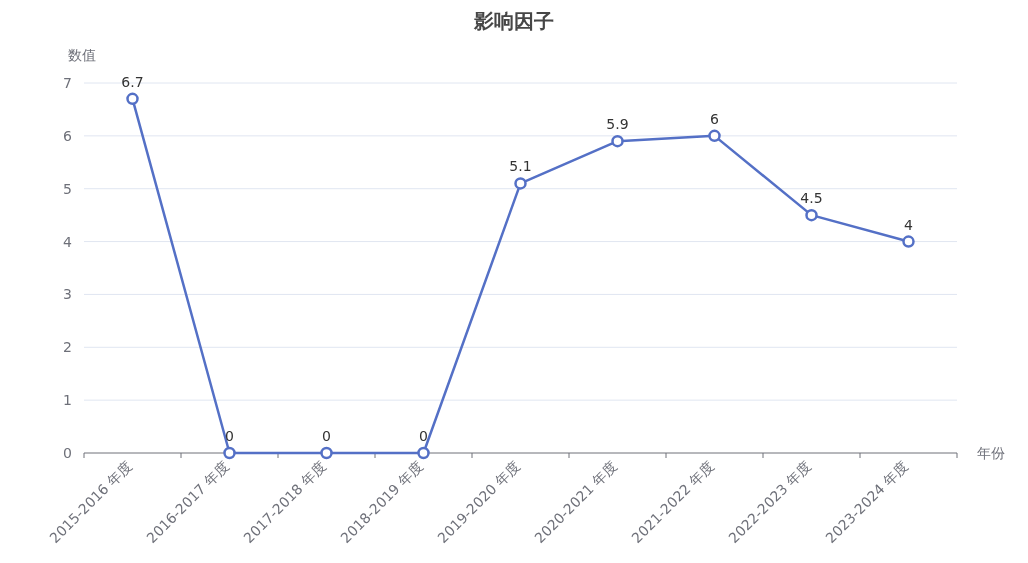  What do you see at coordinates (617, 124) in the screenshot?
I see `data-label: 5.9` at bounding box center [617, 124].